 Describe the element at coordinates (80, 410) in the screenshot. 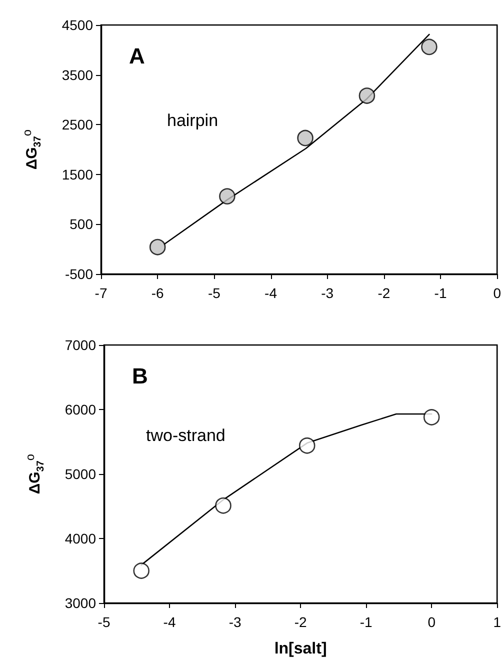

I see `y-tick-label: 6000` at that location.